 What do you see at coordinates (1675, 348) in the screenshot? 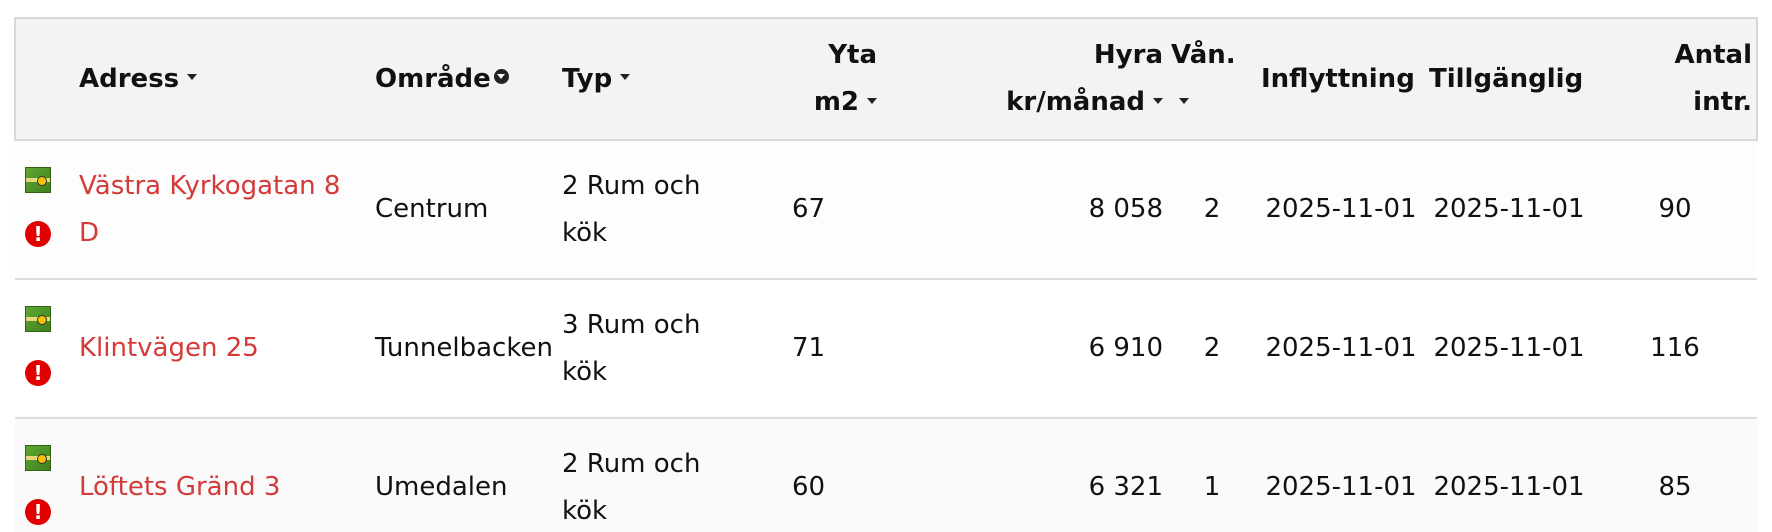
I see `cell-interest: 116` at bounding box center [1675, 348].